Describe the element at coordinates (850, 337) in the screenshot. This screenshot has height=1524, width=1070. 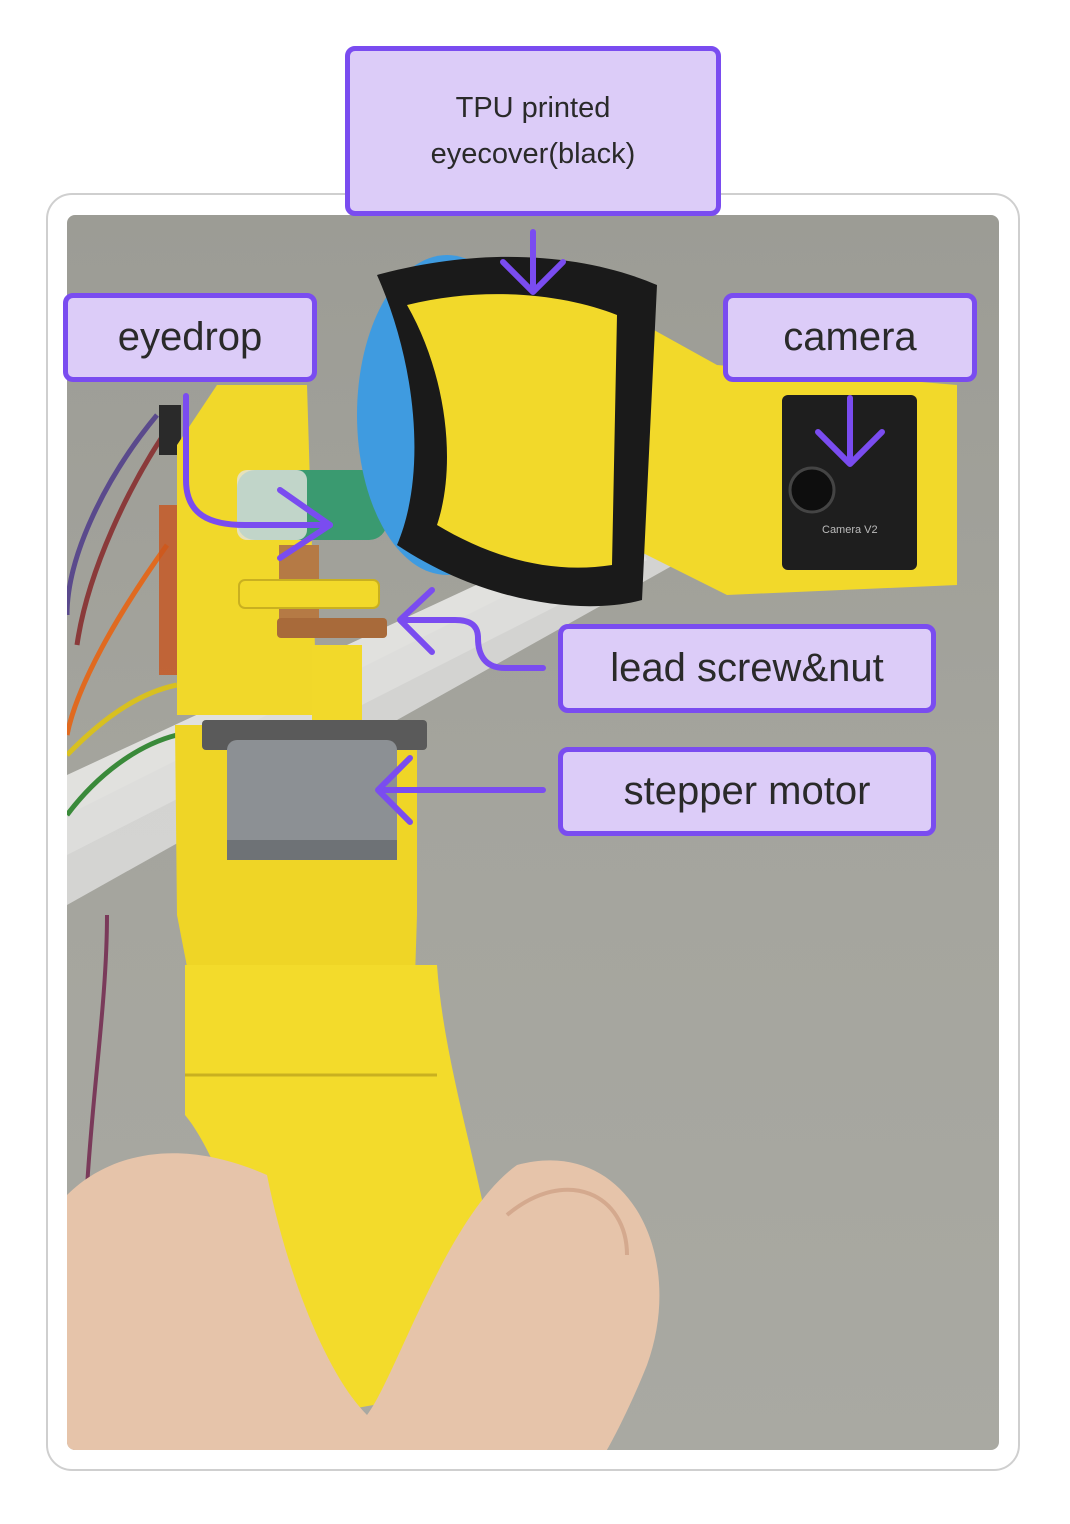
I see `label-camera: camera` at that location.